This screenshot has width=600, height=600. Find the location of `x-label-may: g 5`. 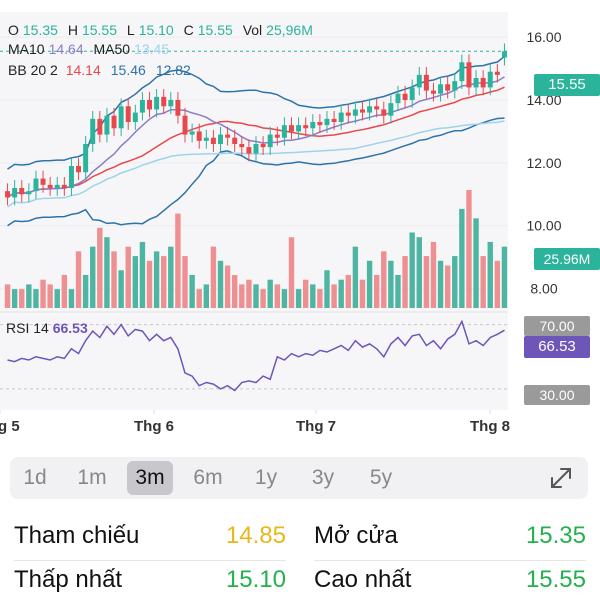

x-label-may: g 5 is located at coordinates (10, 426).